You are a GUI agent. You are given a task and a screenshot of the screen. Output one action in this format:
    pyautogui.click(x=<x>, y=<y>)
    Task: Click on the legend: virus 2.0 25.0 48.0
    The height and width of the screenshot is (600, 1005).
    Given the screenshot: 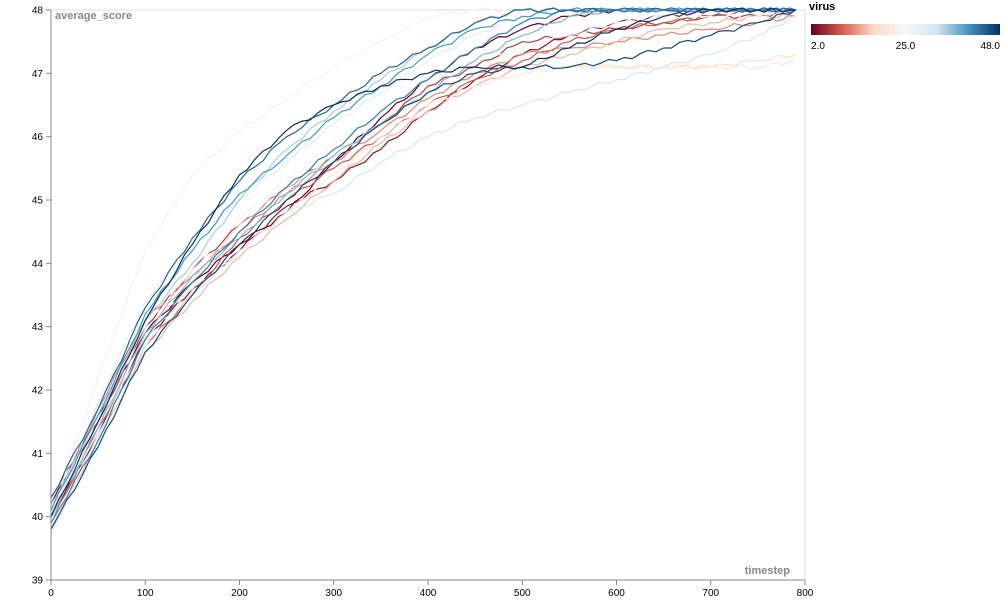 What is the action you would take?
    pyautogui.click(x=904, y=26)
    